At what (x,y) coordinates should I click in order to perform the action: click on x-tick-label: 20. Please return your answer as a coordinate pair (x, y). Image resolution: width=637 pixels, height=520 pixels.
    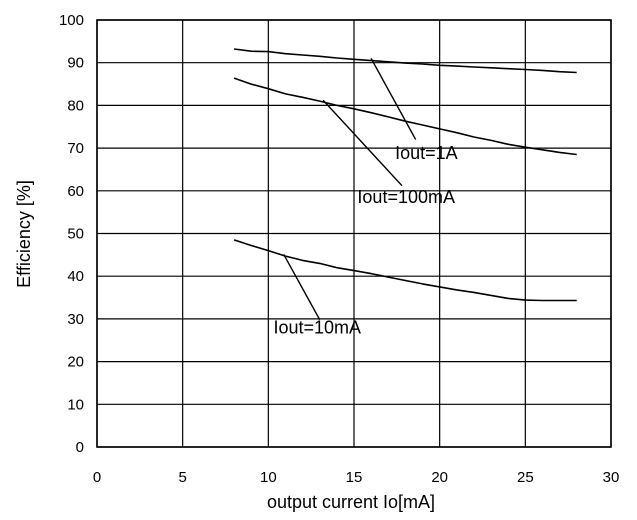
    Looking at the image, I should click on (439, 477).